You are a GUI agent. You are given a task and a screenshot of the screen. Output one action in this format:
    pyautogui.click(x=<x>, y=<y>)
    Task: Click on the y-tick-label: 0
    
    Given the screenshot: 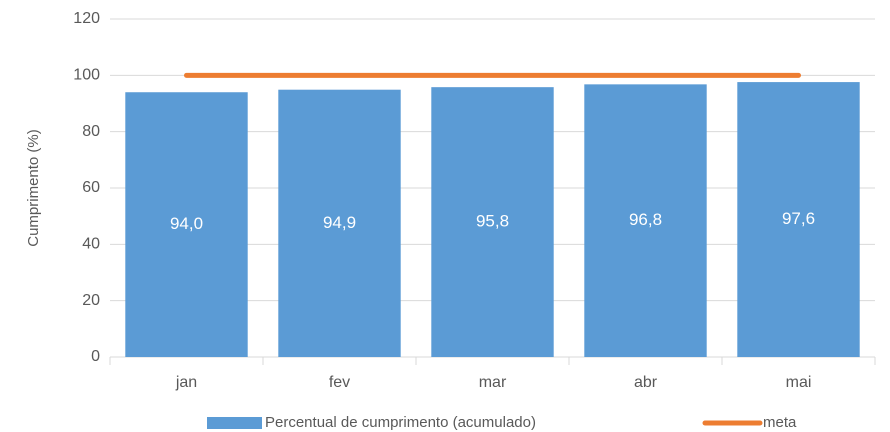 What is the action you would take?
    pyautogui.click(x=95, y=356)
    